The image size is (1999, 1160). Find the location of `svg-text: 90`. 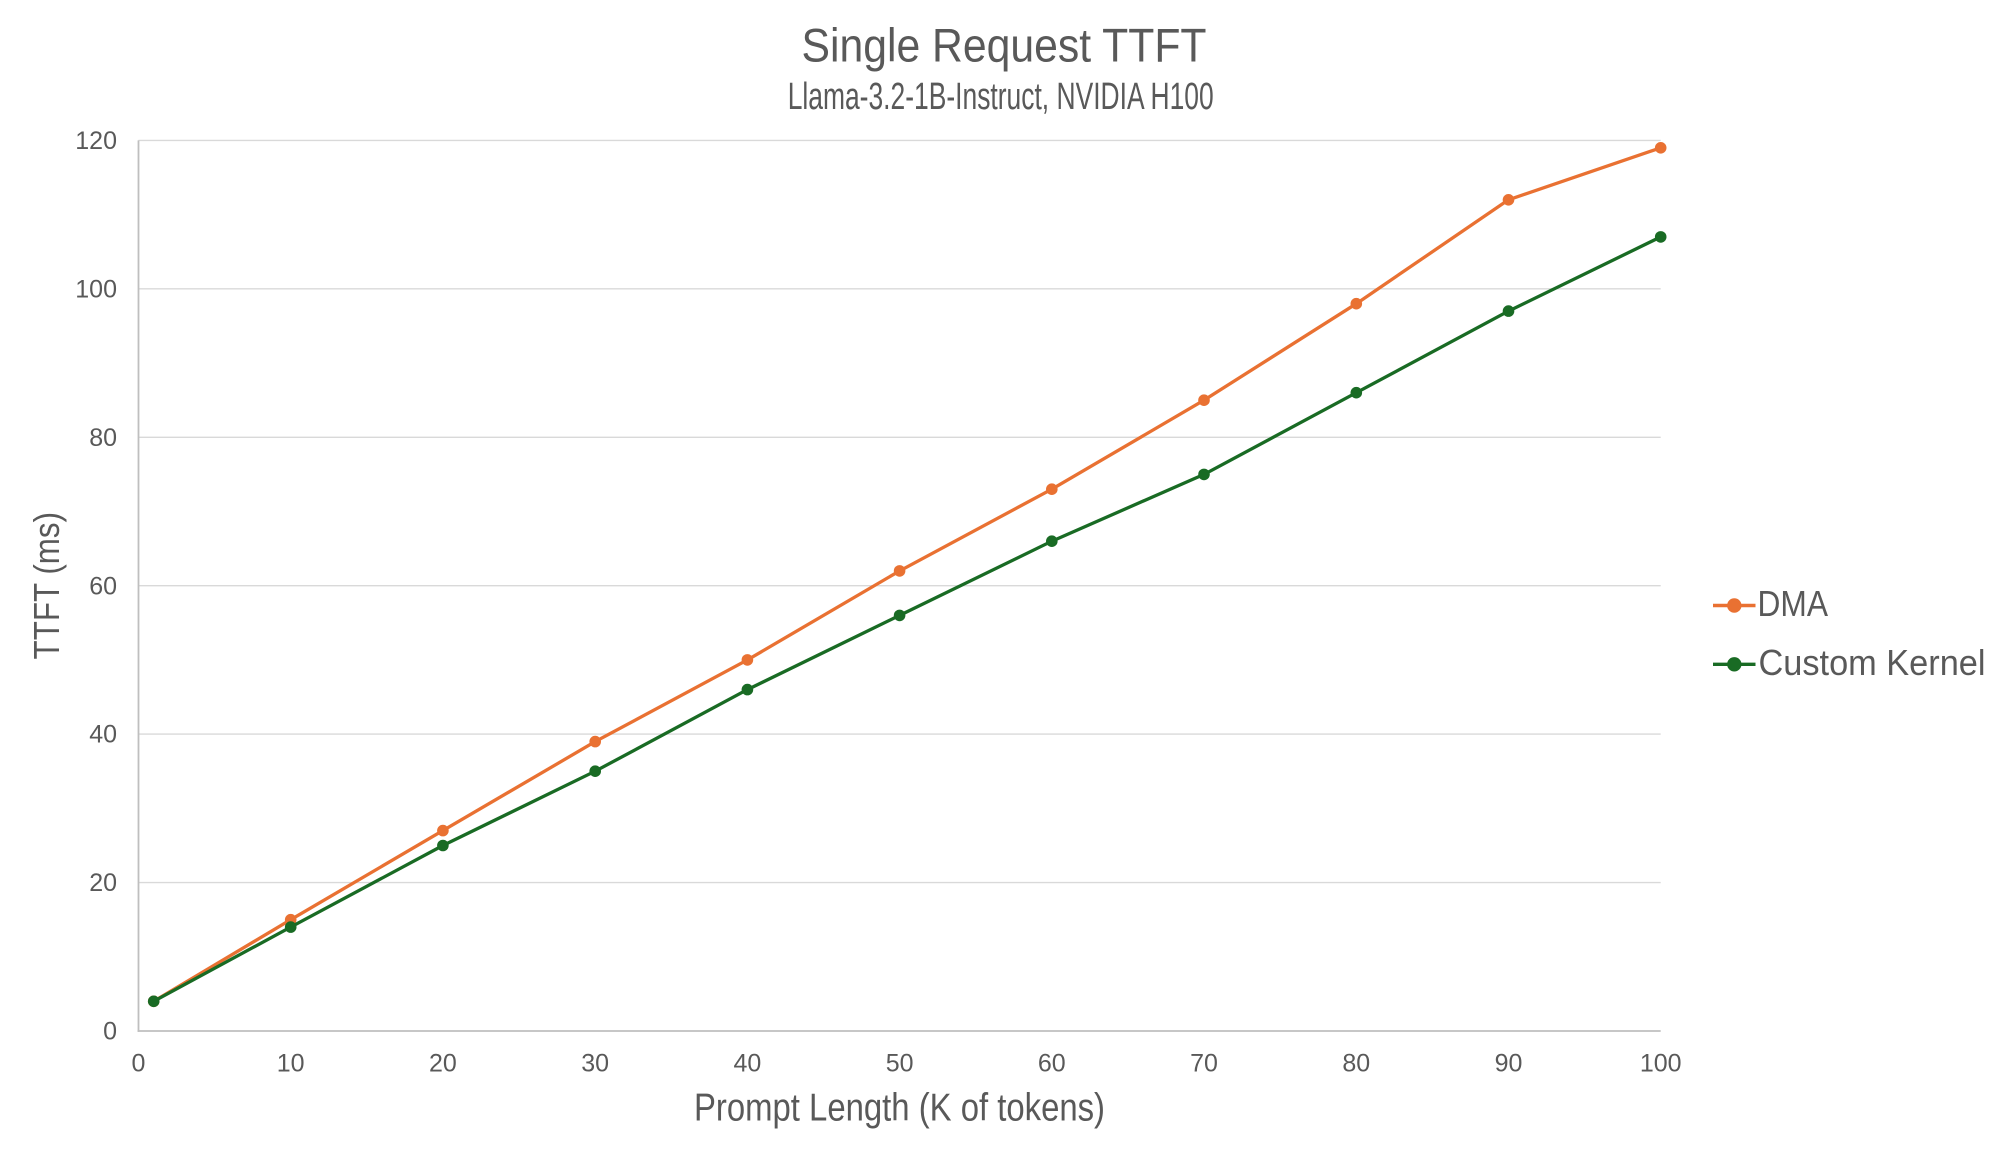

svg-text: 90 is located at coordinates (1509, 1063).